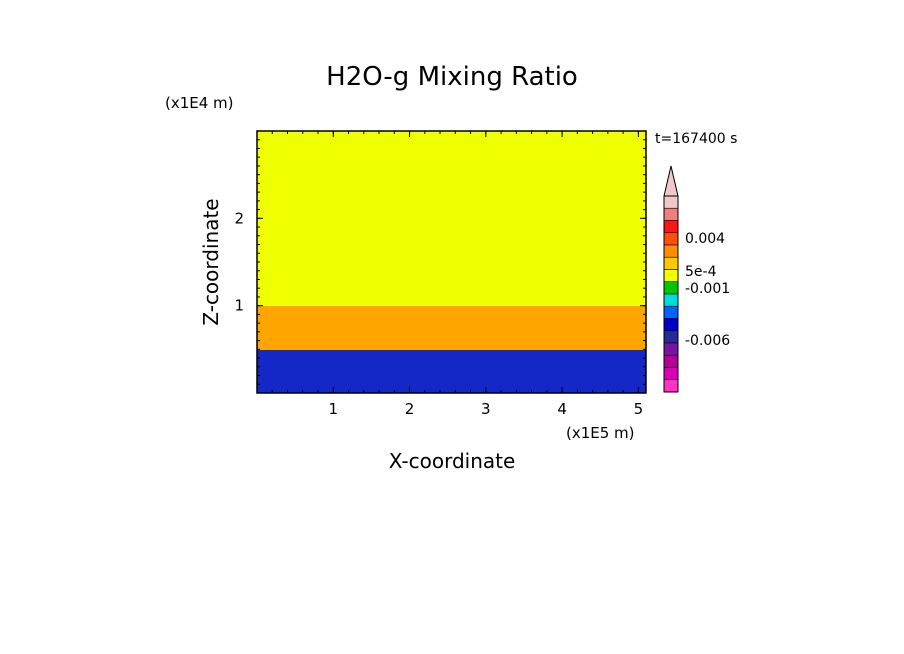  I want to click on colorbar: 0.004 5e-4 -0.001 -0.006, so click(696, 279).